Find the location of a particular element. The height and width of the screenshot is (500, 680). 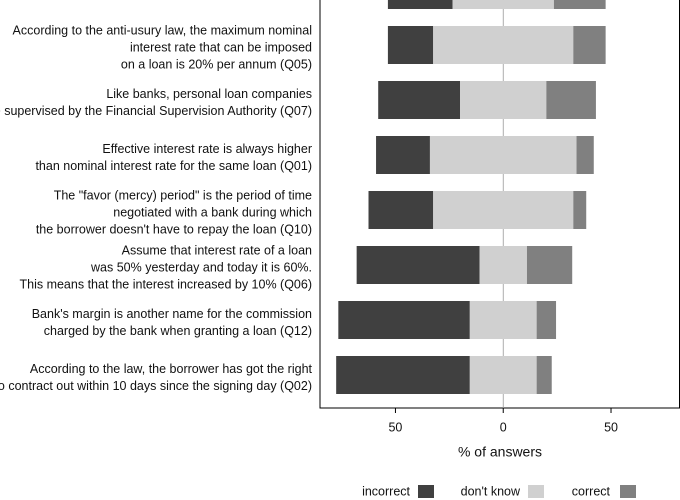

category-label: on a loan is 20% per annum (Q05) is located at coordinates (216, 64).